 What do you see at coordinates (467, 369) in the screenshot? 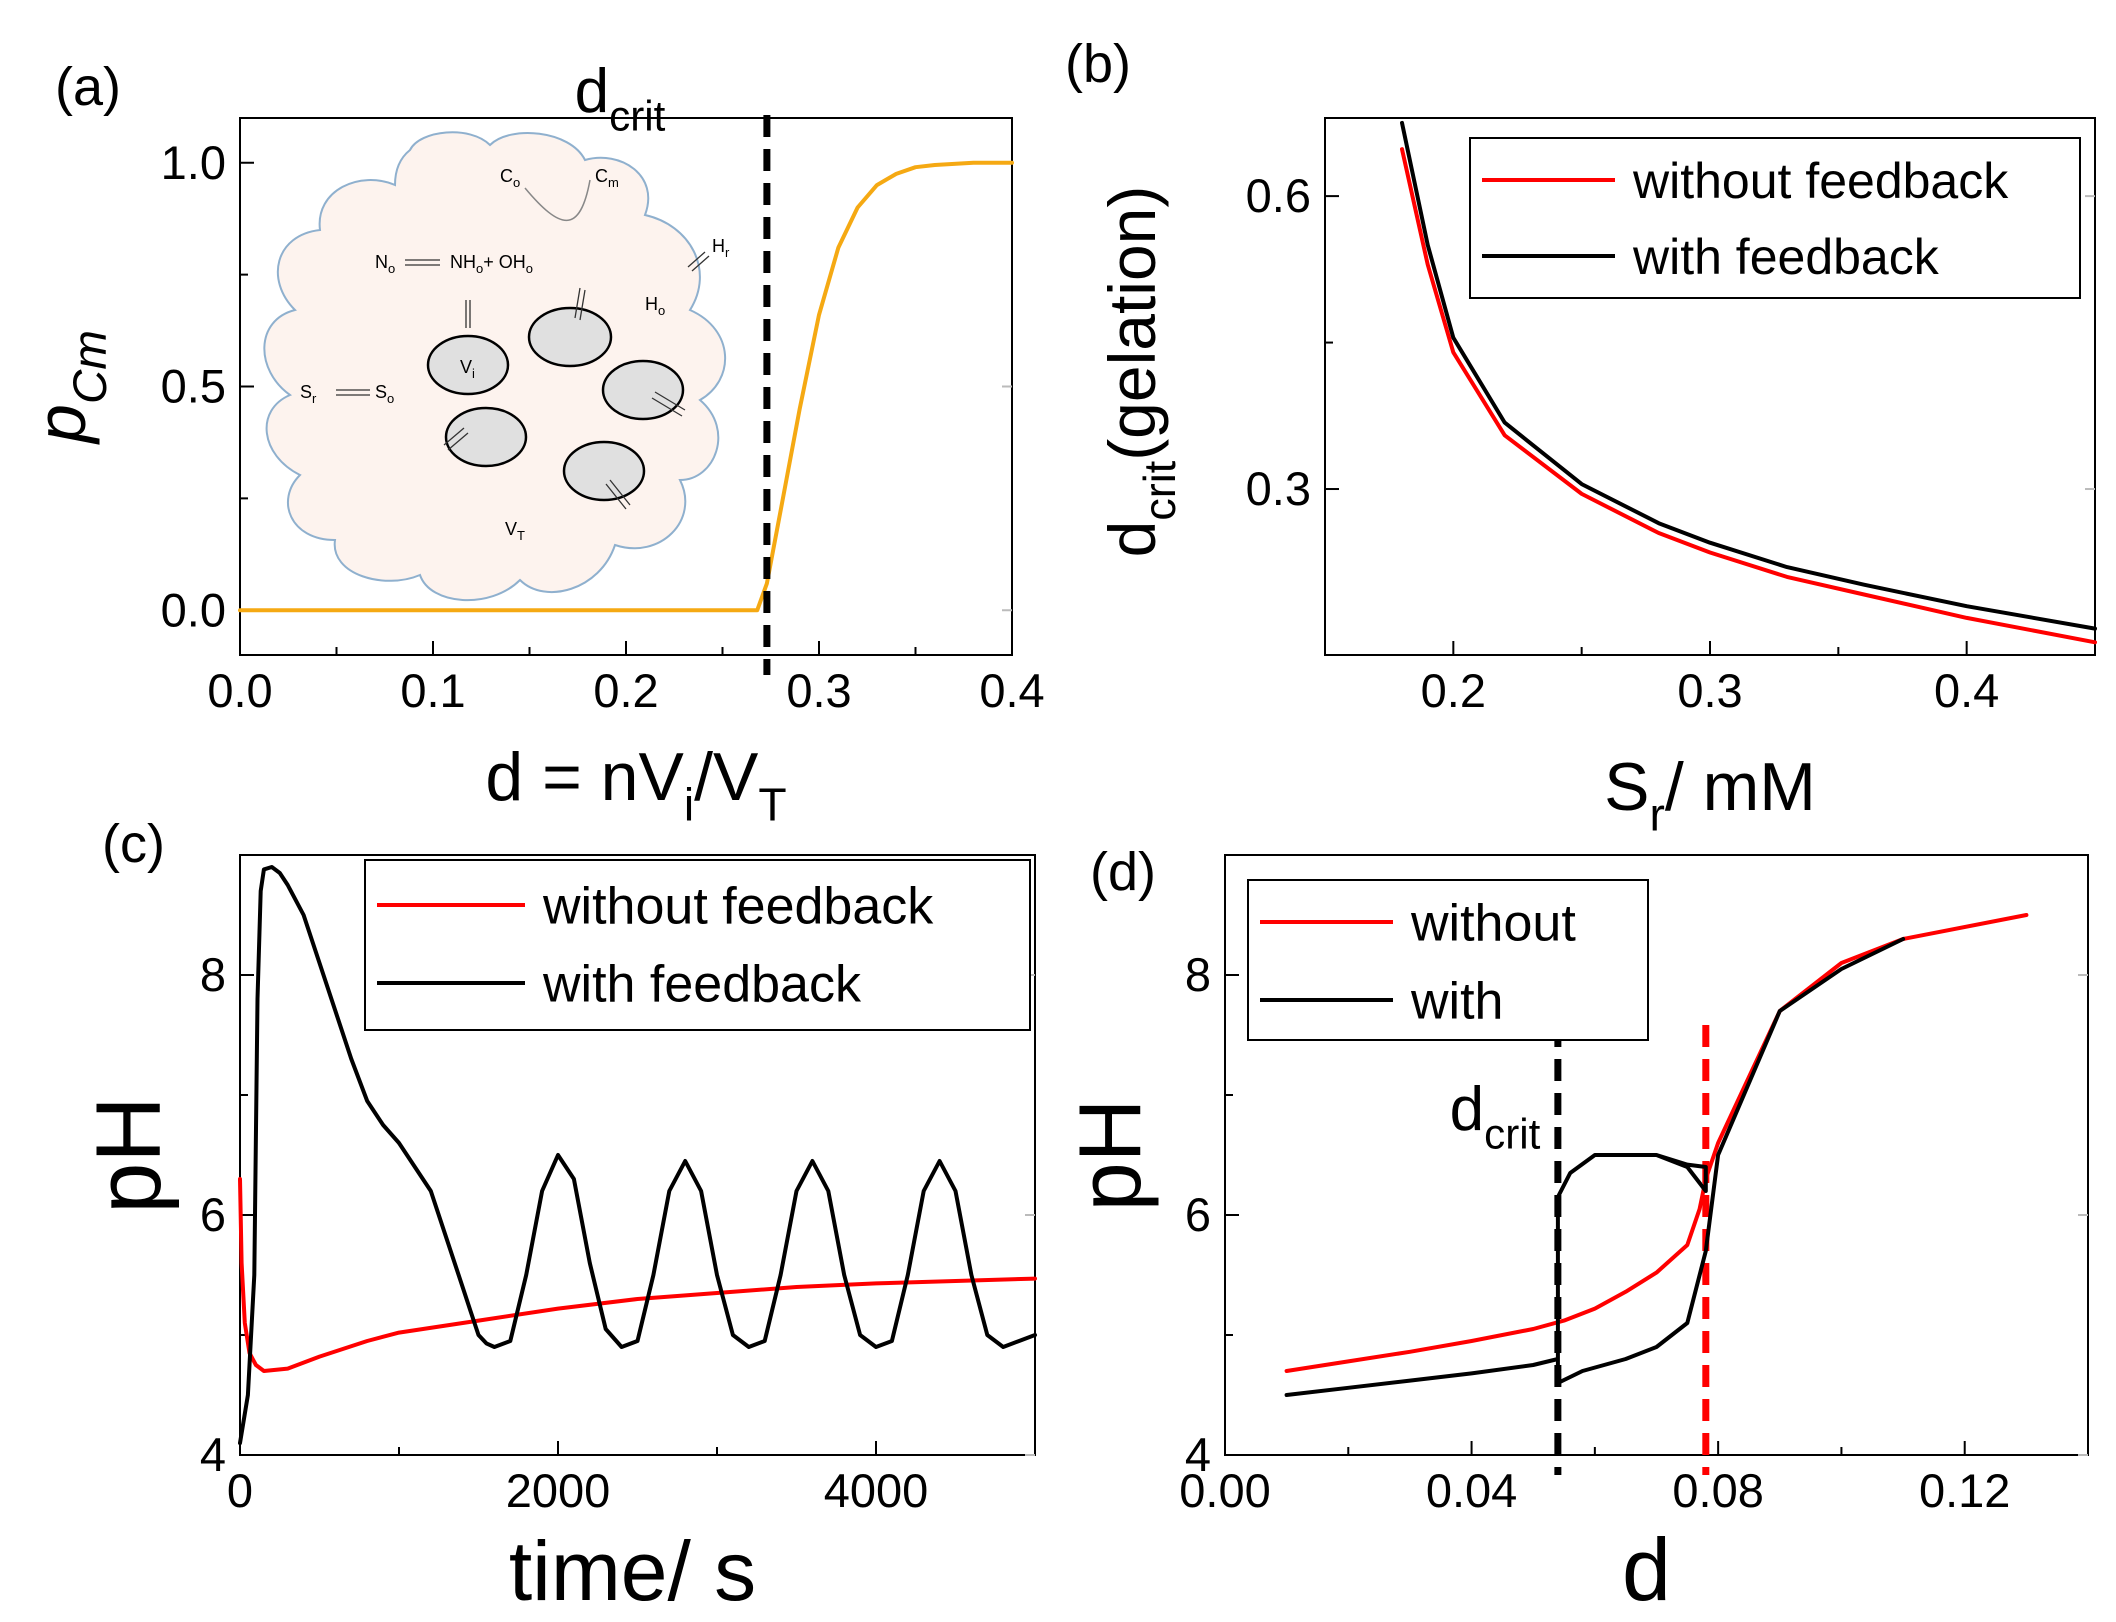
I see `label-vi: Vi` at bounding box center [467, 369].